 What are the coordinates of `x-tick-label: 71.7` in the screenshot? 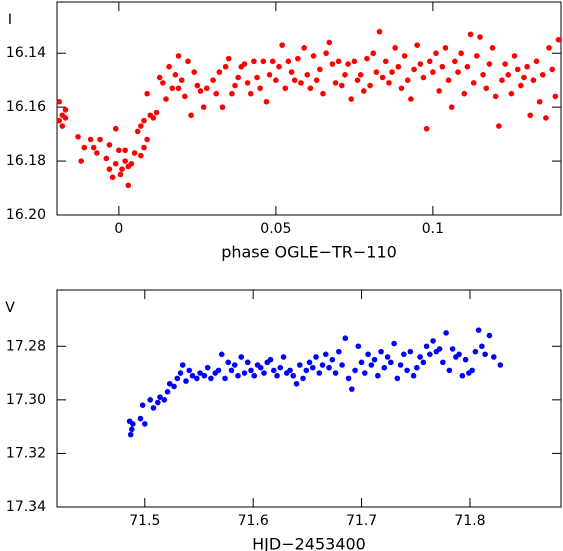 It's located at (361, 521).